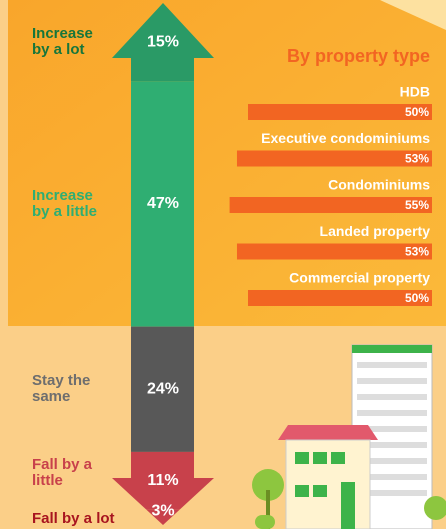 The height and width of the screenshot is (529, 446). Describe the element at coordinates (162, 480) in the screenshot. I see `value-label: 11%` at that location.